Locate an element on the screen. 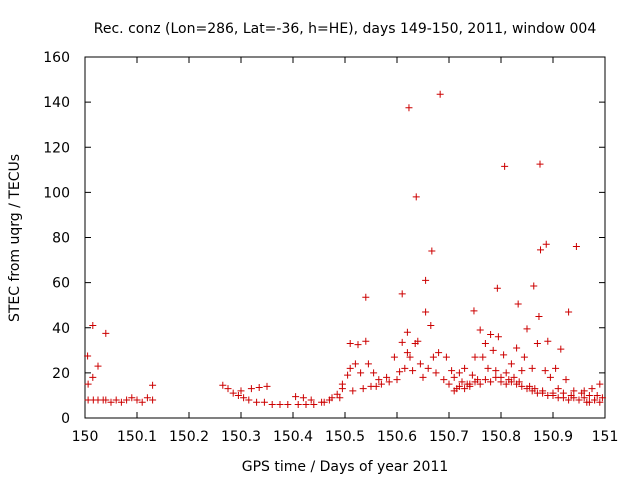 This screenshot has width=640, height=480. y-tick-label: 160 is located at coordinates (56, 58).